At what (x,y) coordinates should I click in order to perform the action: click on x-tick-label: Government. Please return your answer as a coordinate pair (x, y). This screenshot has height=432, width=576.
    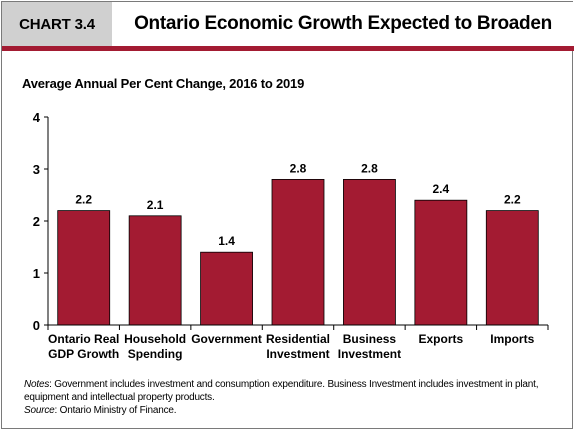
    Looking at the image, I should click on (226, 339).